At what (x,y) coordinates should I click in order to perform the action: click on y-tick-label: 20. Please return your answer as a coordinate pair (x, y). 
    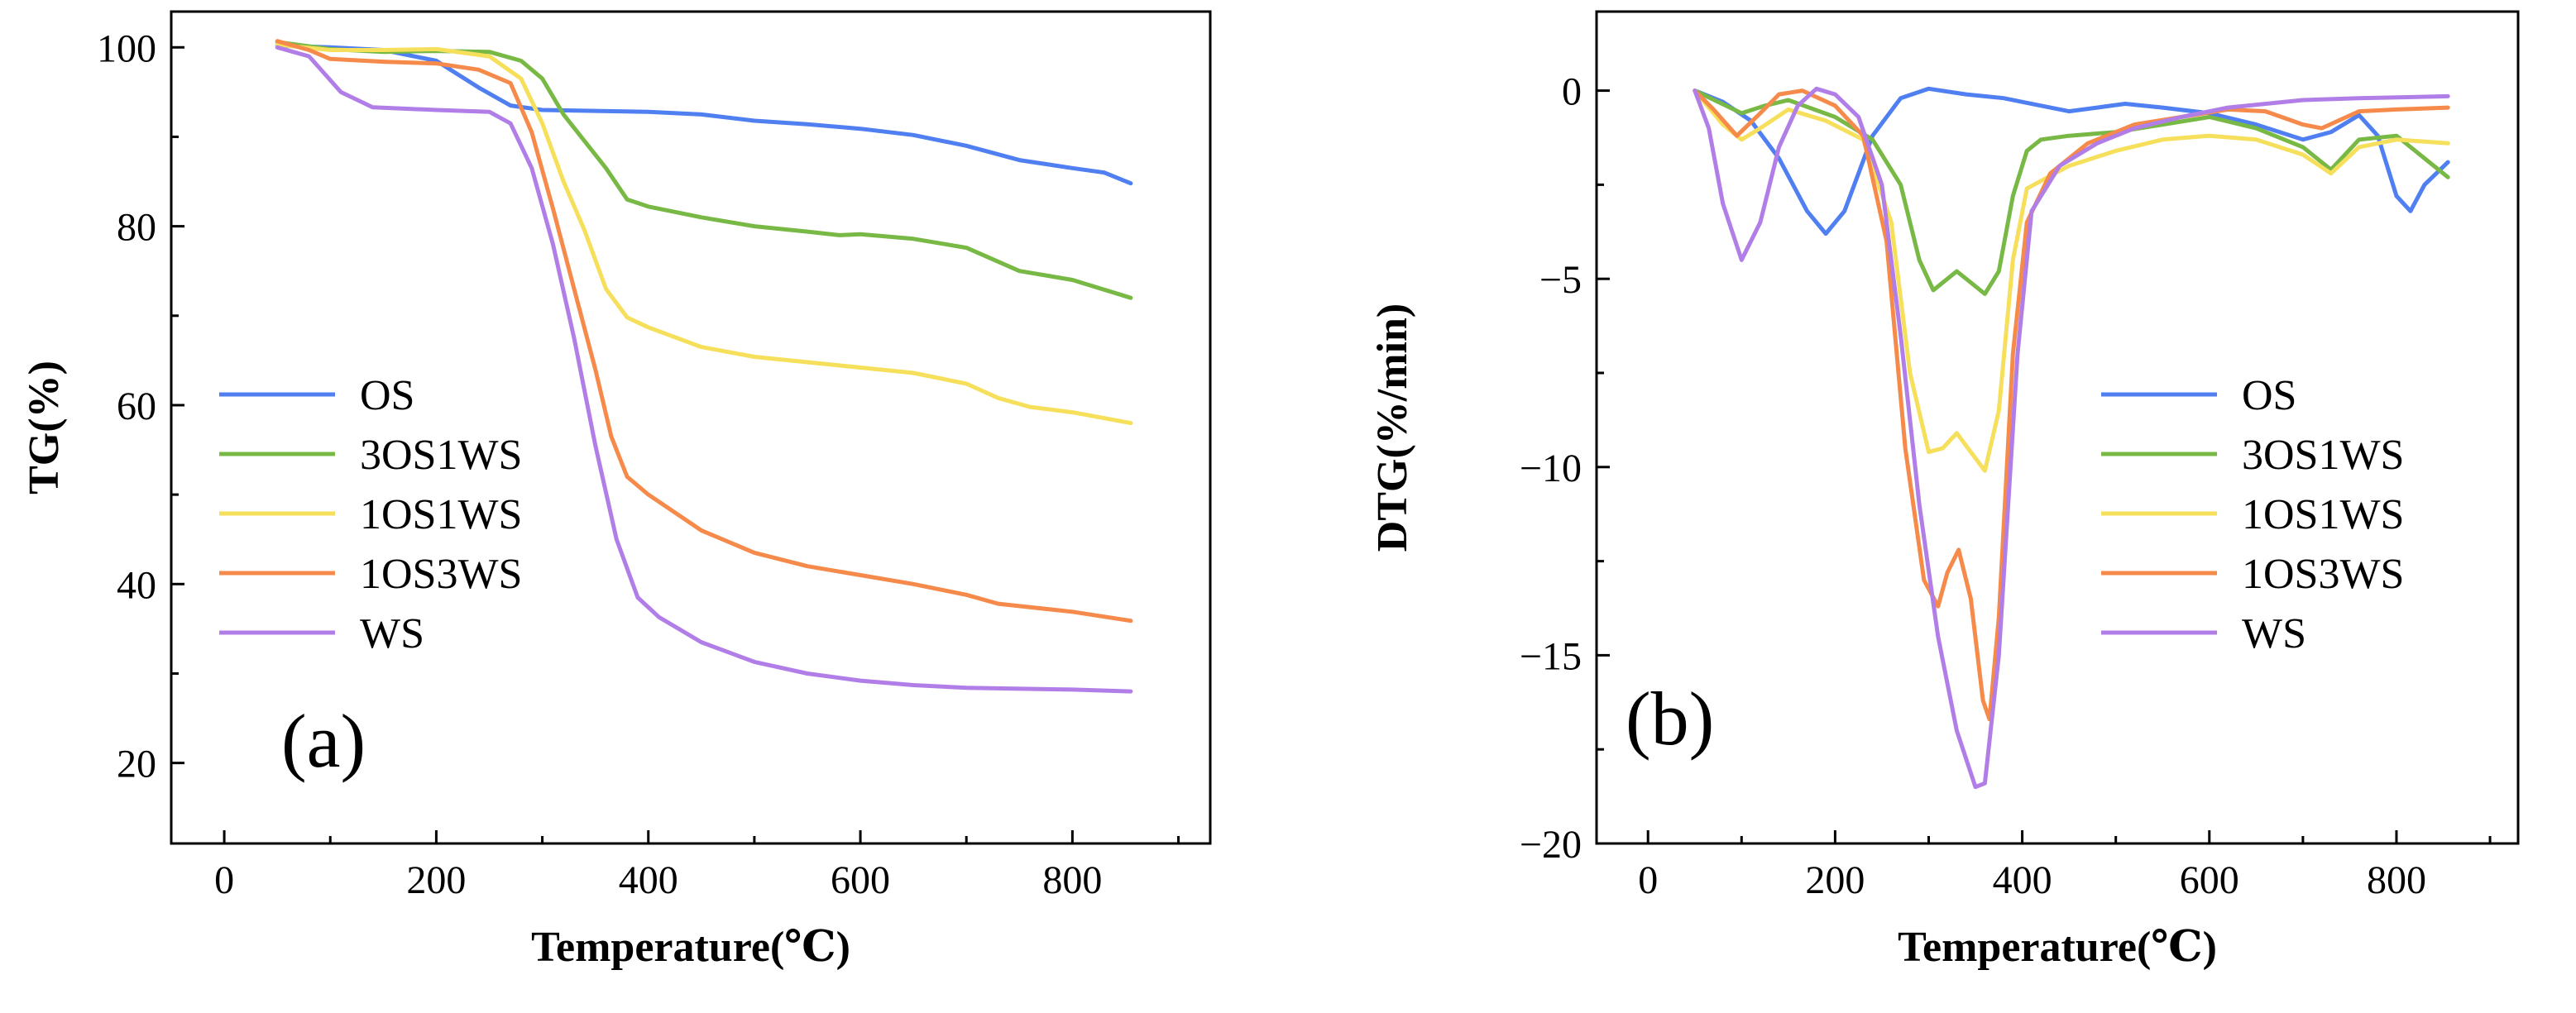
    Looking at the image, I should click on (136, 765).